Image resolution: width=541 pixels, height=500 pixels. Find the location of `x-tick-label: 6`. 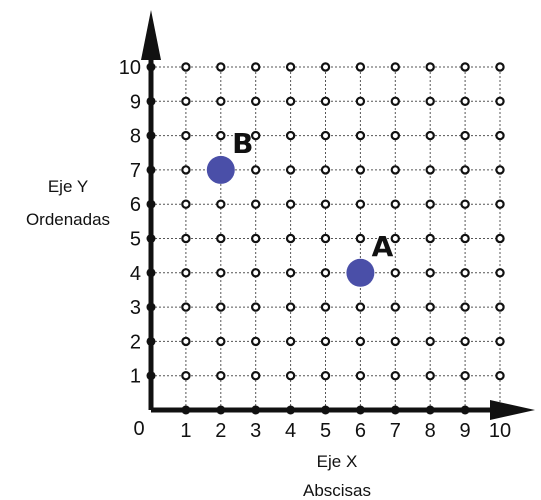

x-tick-label: 6 is located at coordinates (360, 431).